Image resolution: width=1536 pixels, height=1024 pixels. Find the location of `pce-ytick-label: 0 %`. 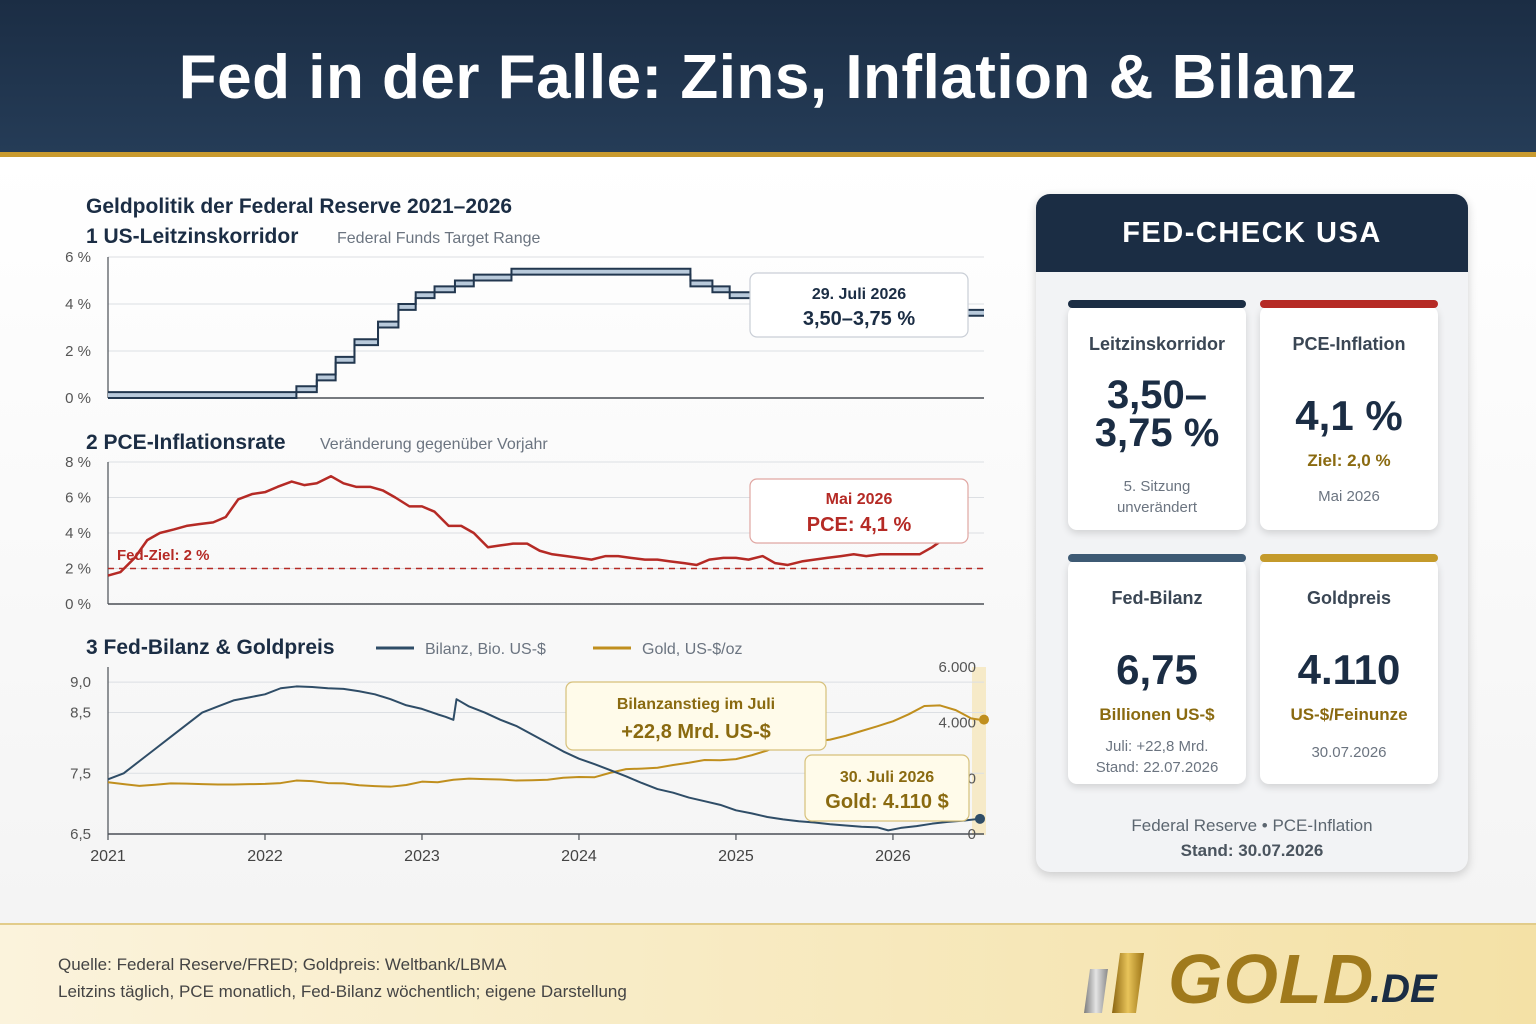

pce-ytick-label: 0 % is located at coordinates (78, 604).